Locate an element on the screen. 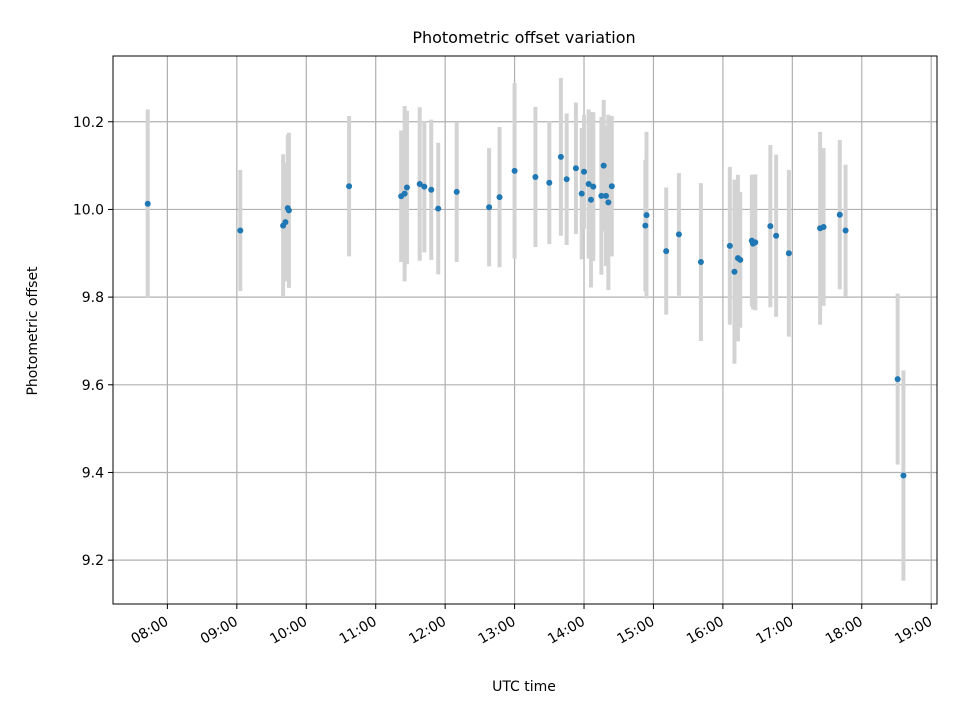 The image size is (960, 720). chart-title: Photometric offset variation is located at coordinates (523, 37).